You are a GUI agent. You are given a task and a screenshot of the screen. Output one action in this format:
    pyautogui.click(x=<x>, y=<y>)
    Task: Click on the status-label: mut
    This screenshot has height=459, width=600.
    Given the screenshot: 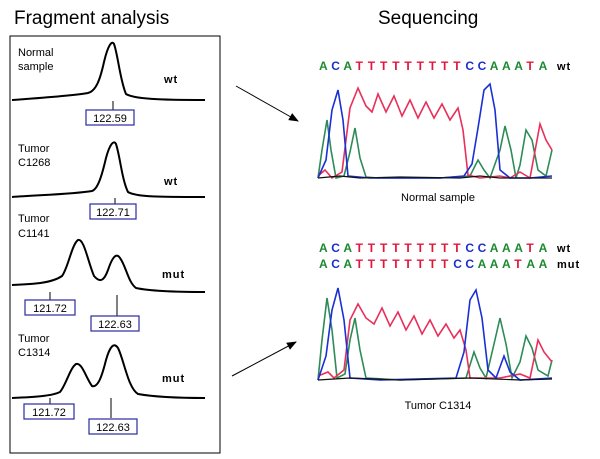 What is the action you would take?
    pyautogui.click(x=173, y=275)
    